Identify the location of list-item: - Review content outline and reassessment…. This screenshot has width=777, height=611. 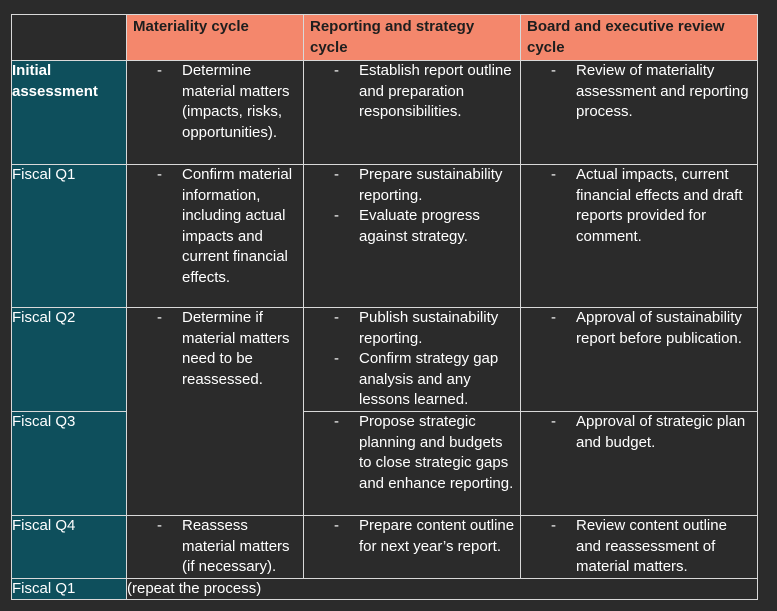
(639, 547).